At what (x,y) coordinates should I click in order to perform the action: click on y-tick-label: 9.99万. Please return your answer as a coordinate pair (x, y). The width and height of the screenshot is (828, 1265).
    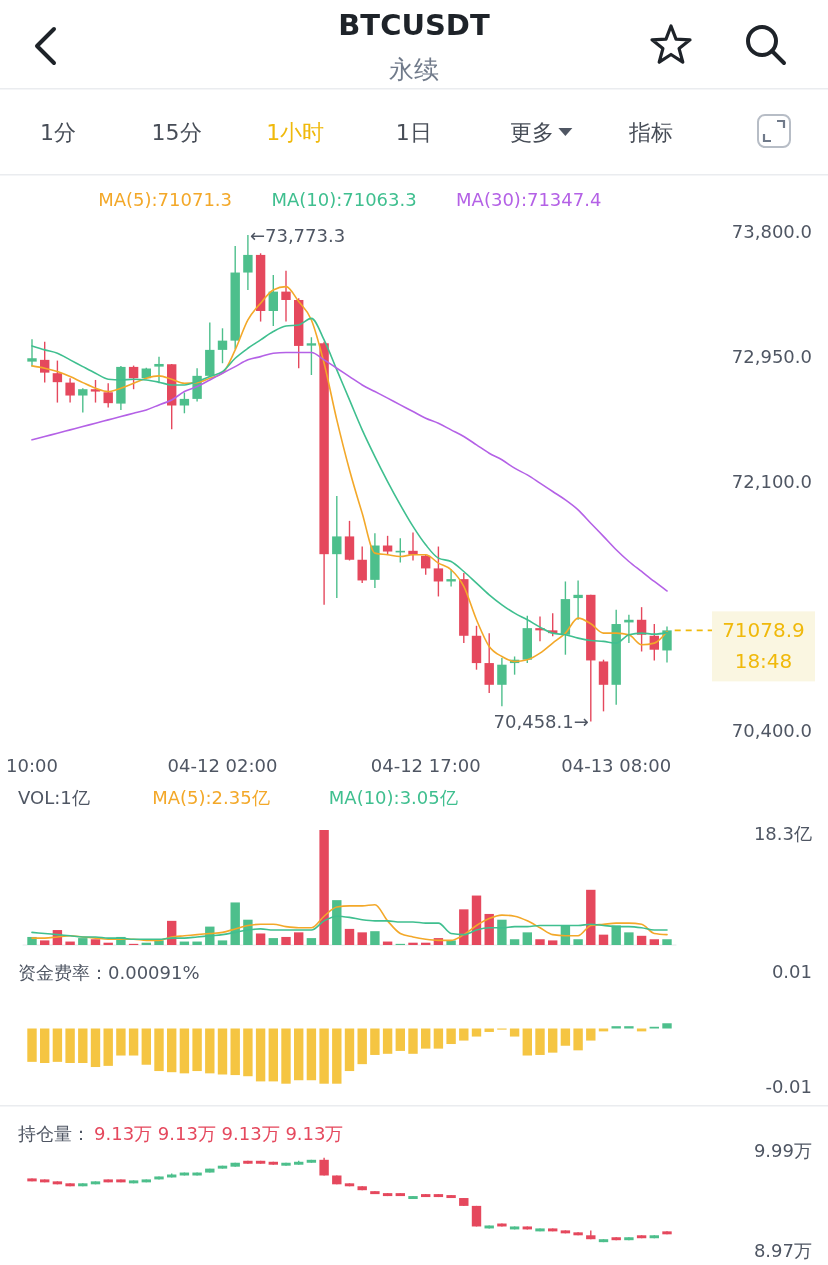
    Looking at the image, I should click on (782, 1150).